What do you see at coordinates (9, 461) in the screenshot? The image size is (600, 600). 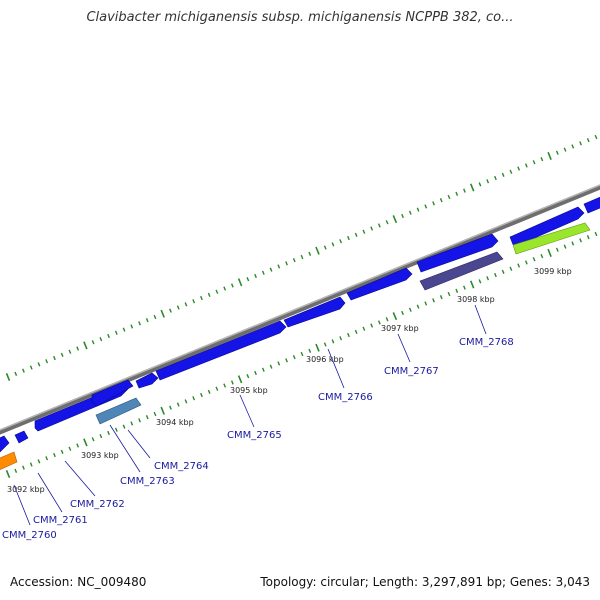 I see `orange-feature` at bounding box center [9, 461].